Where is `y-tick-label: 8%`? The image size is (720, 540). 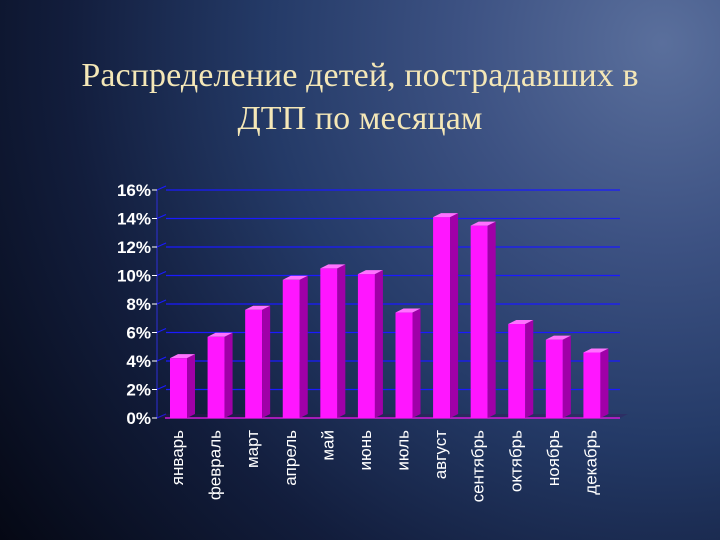
y-tick-label: 8% is located at coordinates (138, 304).